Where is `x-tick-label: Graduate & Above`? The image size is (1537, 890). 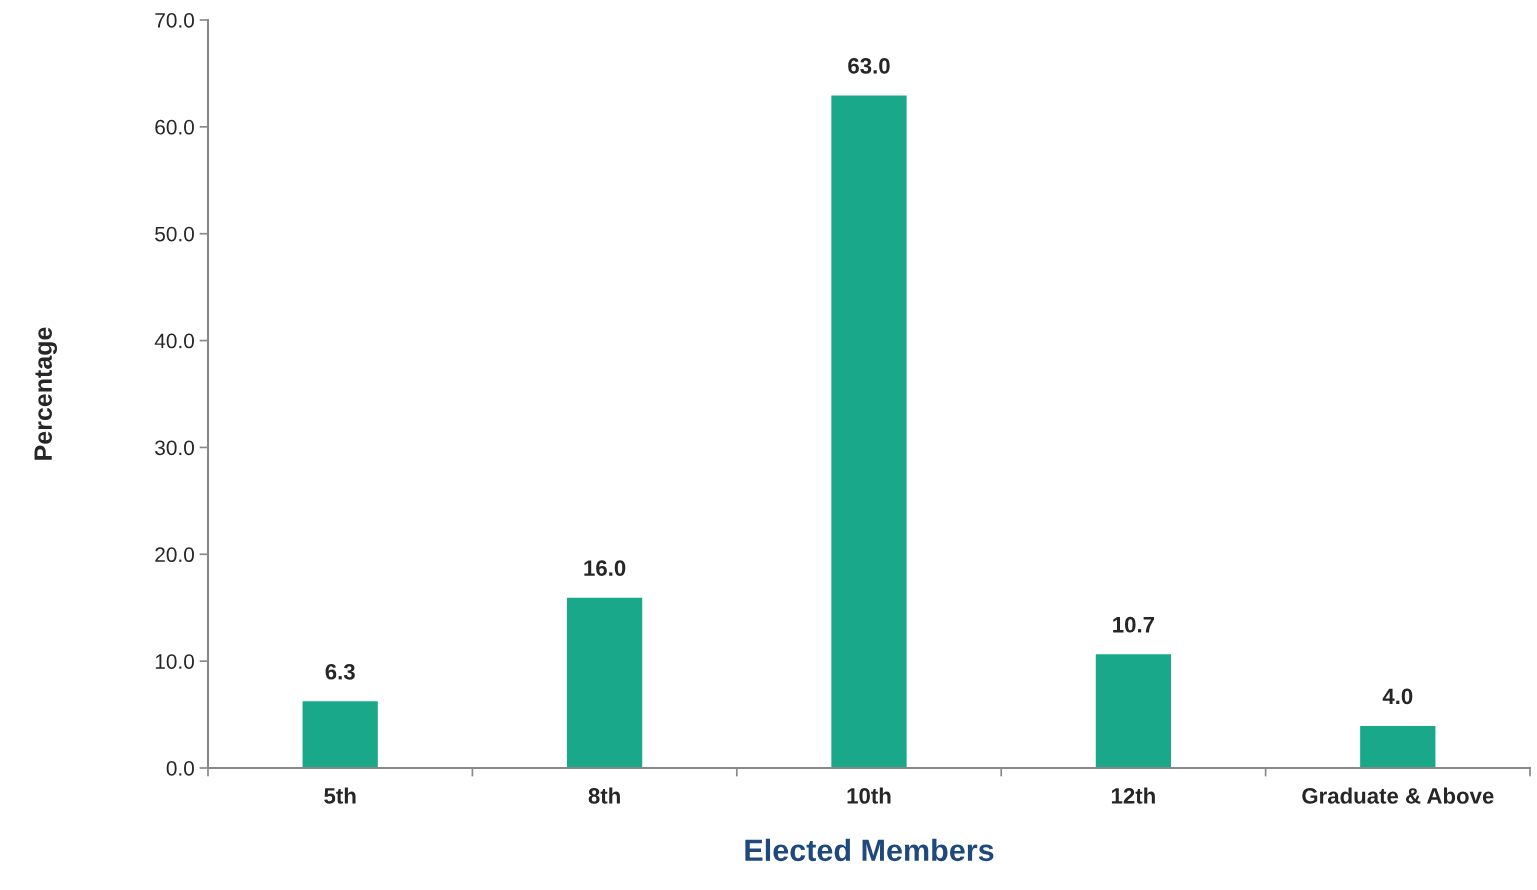
x-tick-label: Graduate & Above is located at coordinates (1398, 795).